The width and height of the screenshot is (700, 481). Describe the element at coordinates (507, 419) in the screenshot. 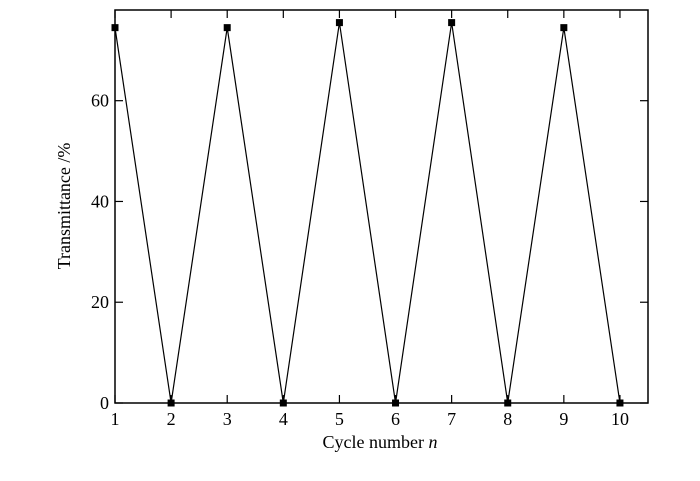

I see `x-tick-label: 8` at that location.